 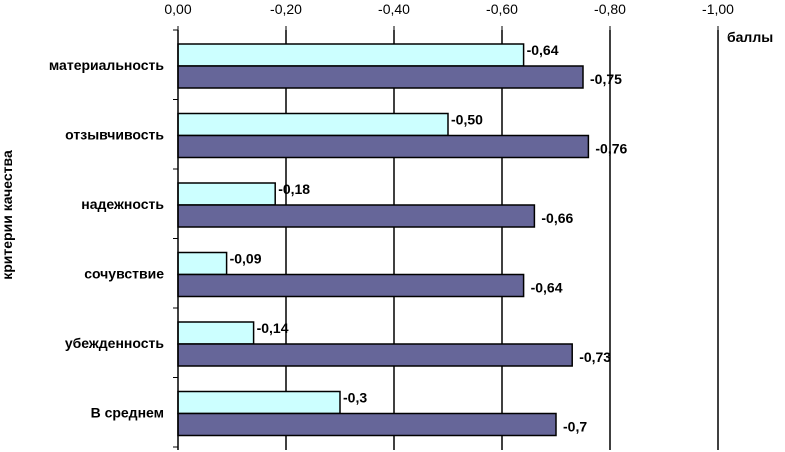 I want to click on data-label: -0,76, so click(x=611, y=149).